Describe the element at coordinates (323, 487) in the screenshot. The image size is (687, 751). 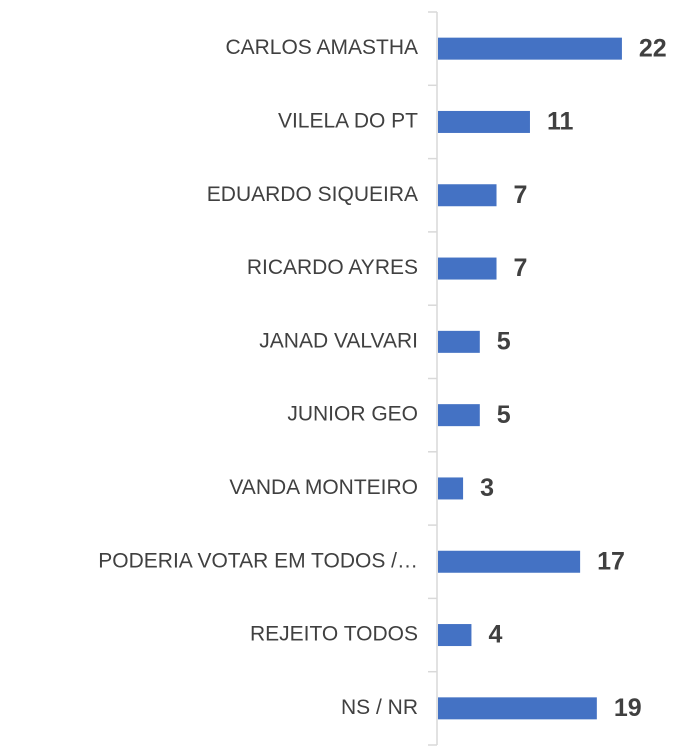
I see `category-label: VANDA MONTEIRO` at that location.